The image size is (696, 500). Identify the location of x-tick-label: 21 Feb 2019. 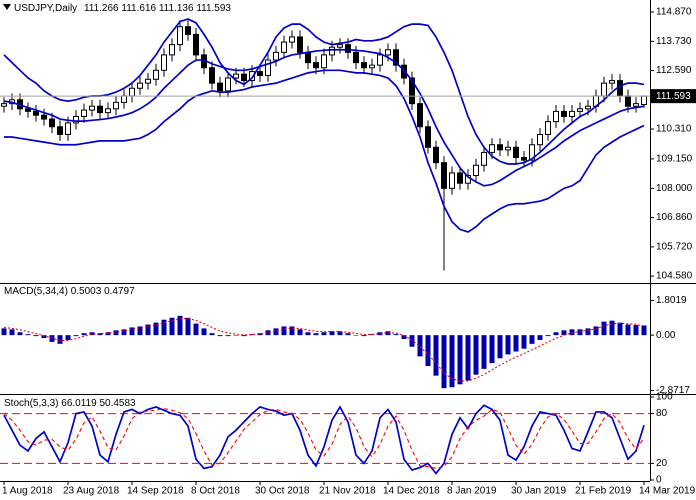
(603, 491).